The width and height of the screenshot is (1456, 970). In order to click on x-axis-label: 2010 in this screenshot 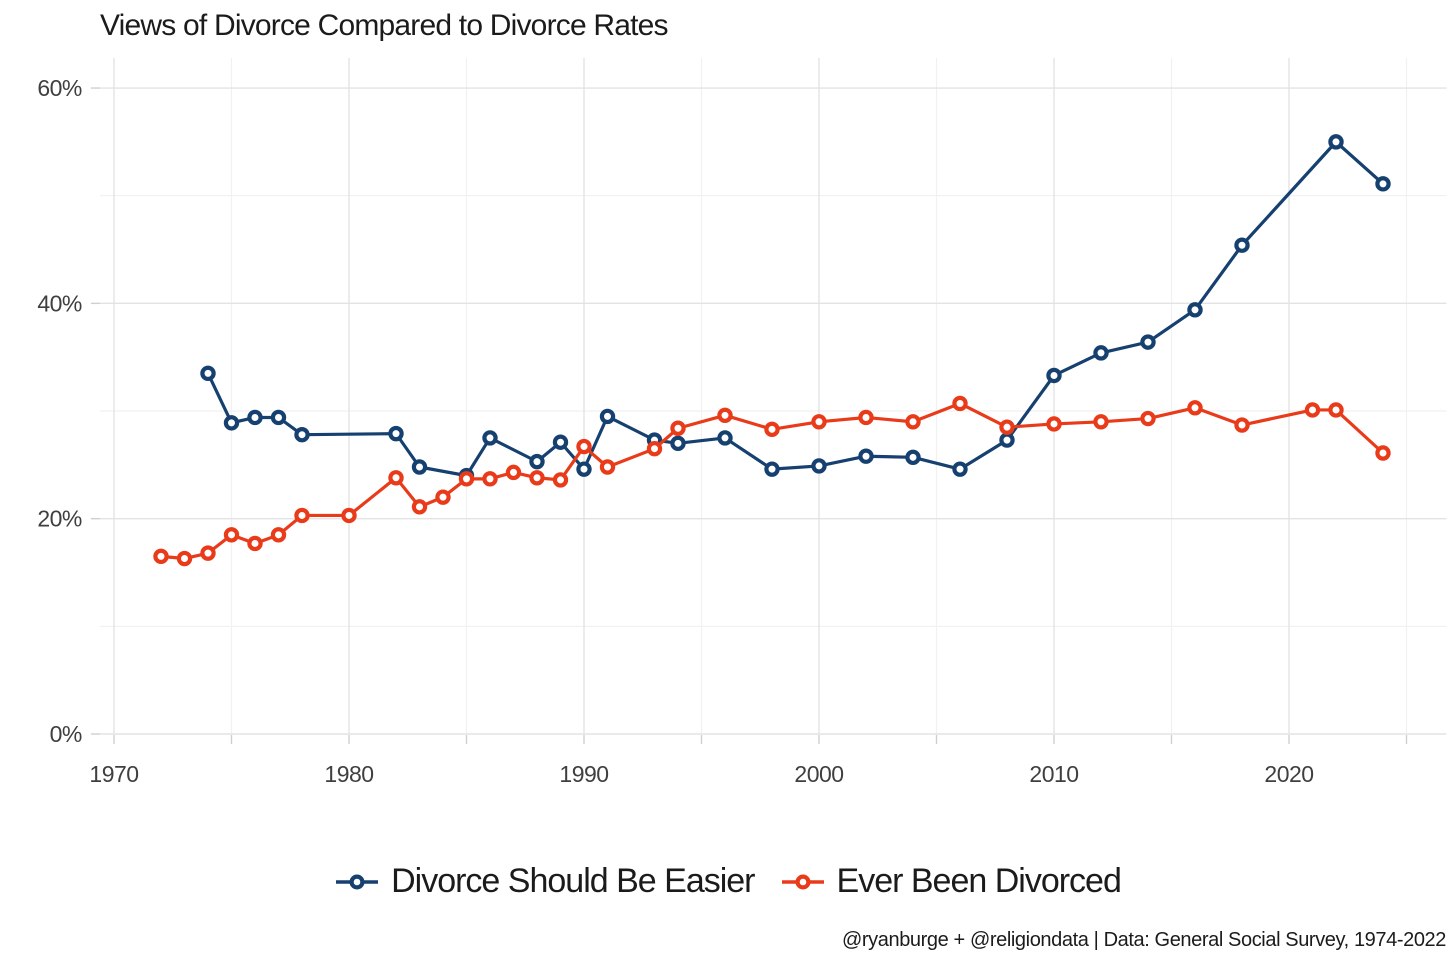, I will do `click(1053, 774)`.